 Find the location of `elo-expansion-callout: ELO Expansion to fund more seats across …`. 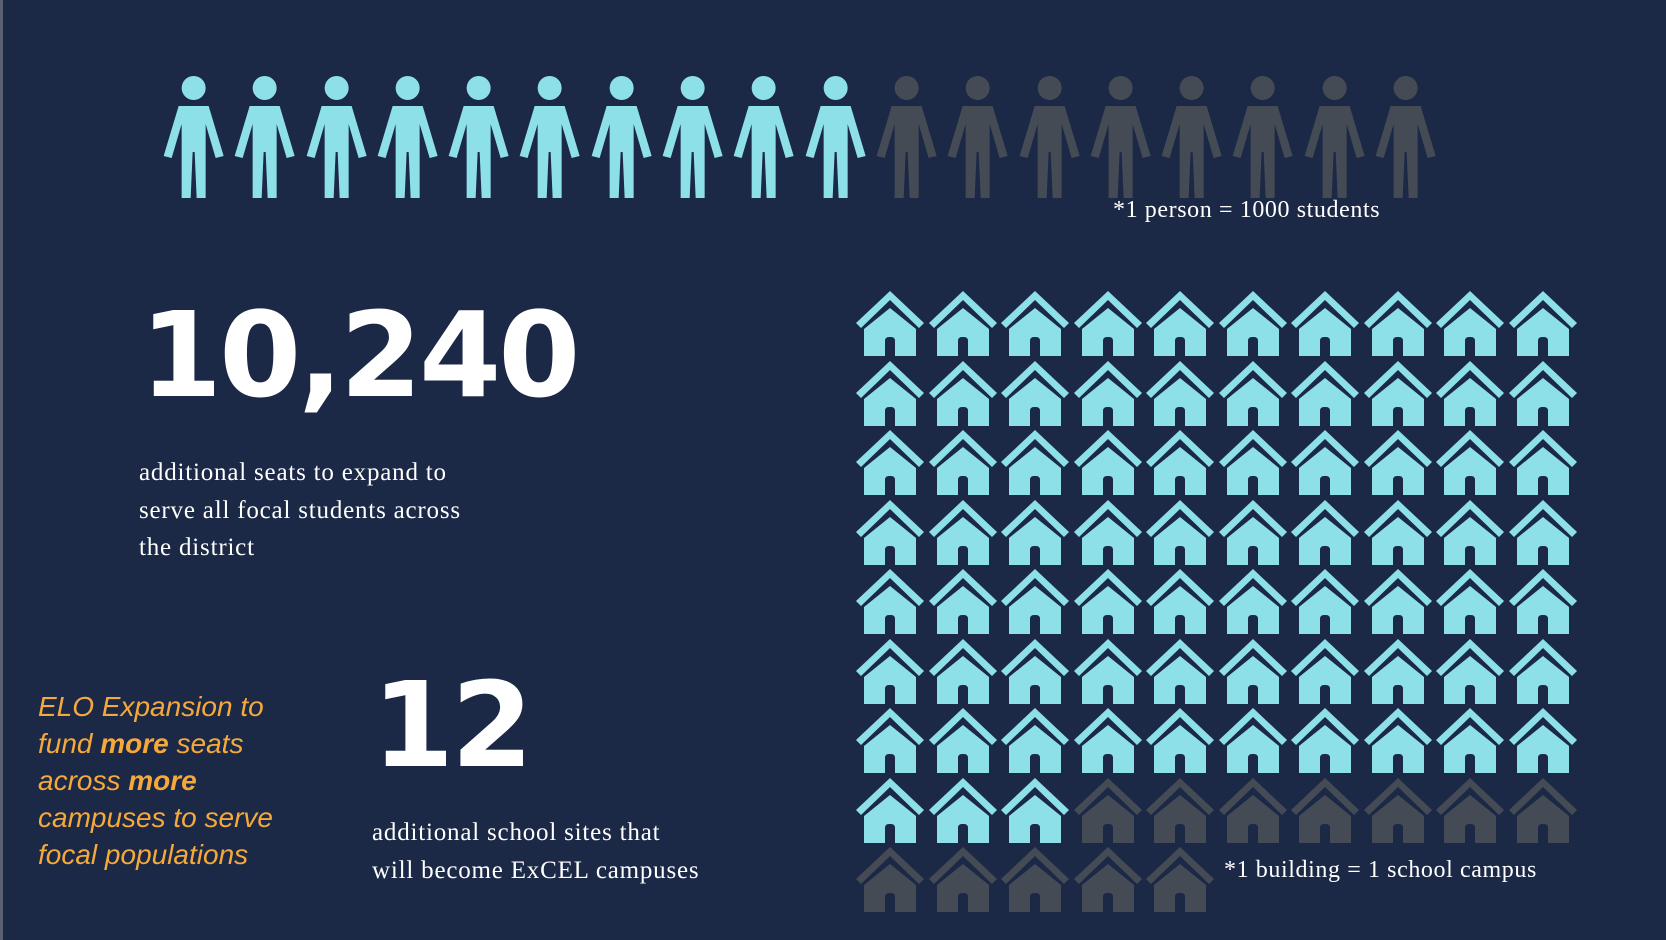

elo-expansion-callout: ELO Expansion to fund more seats across … is located at coordinates (168, 780).